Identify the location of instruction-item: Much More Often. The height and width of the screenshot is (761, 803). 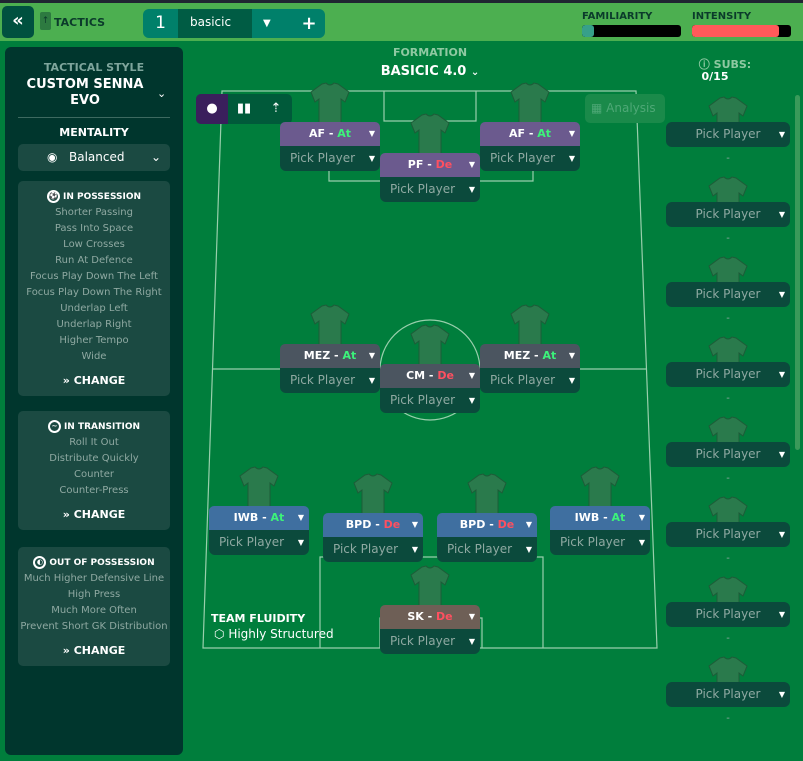
(94, 610).